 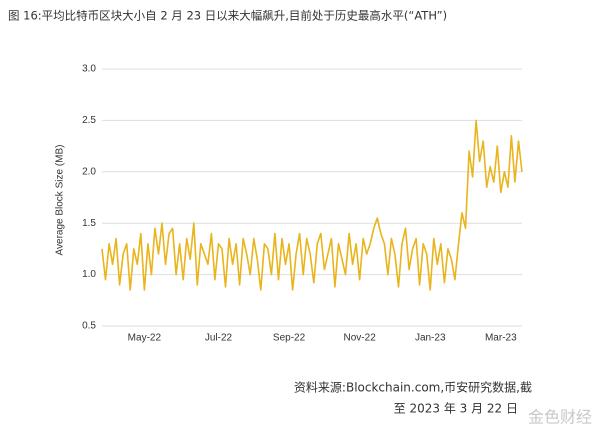 I want to click on y-tick-label: 2.5, so click(x=89, y=120).